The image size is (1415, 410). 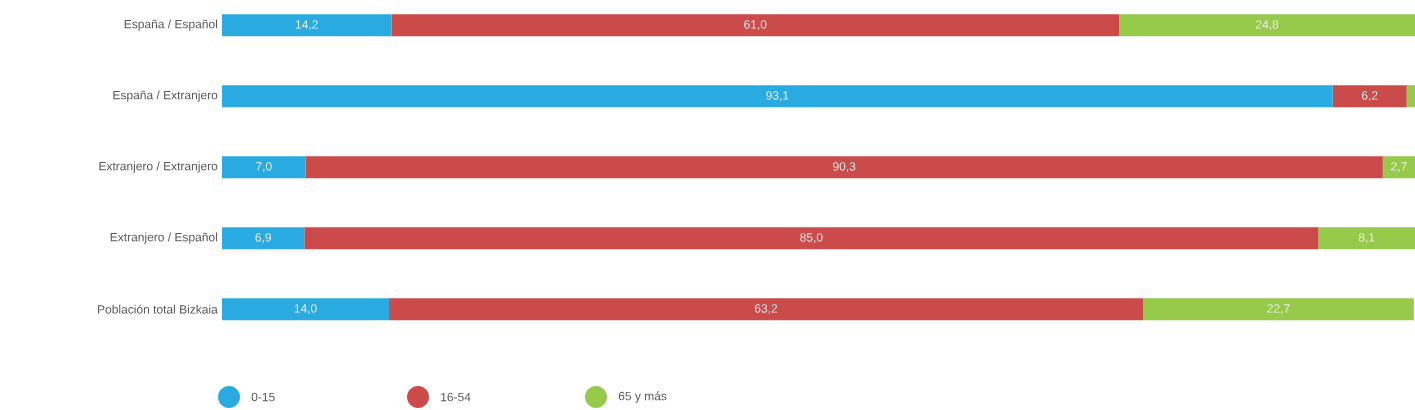 What do you see at coordinates (170, 25) in the screenshot?
I see `y-tick-label: España / Español` at bounding box center [170, 25].